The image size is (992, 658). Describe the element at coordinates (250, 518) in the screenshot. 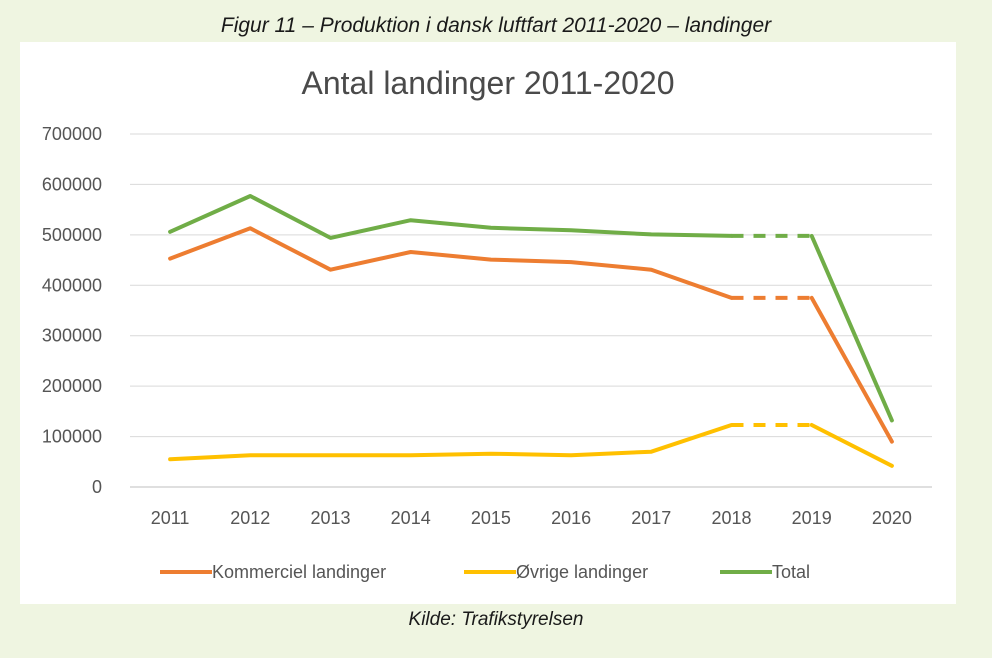

I see `x-tick-label: 2012` at that location.